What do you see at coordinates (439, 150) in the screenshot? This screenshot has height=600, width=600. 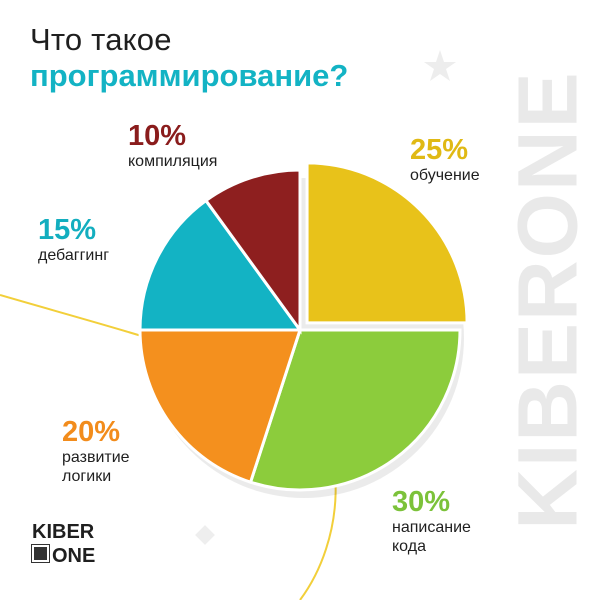 I see `label-learning-pct: 25%` at bounding box center [439, 150].